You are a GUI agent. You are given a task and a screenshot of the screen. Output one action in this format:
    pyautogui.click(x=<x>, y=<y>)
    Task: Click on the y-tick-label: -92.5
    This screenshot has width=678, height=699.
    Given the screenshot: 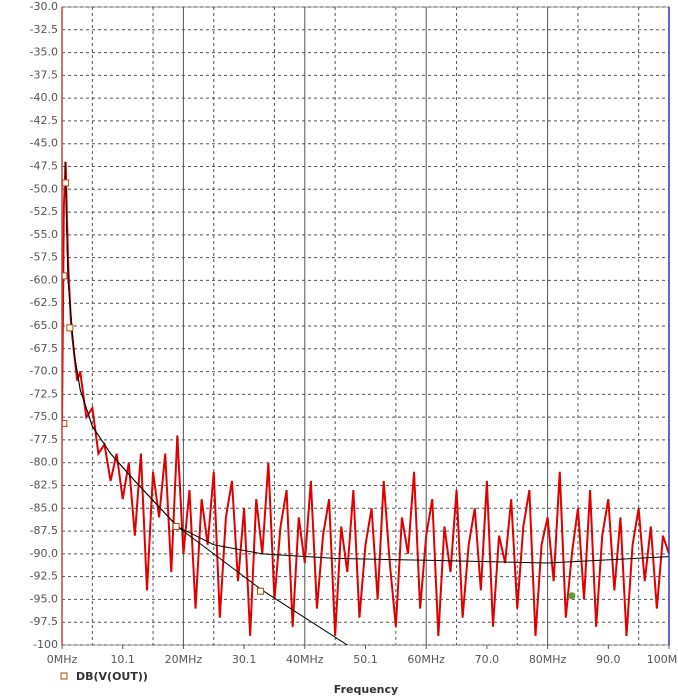 What is the action you would take?
    pyautogui.click(x=44, y=576)
    